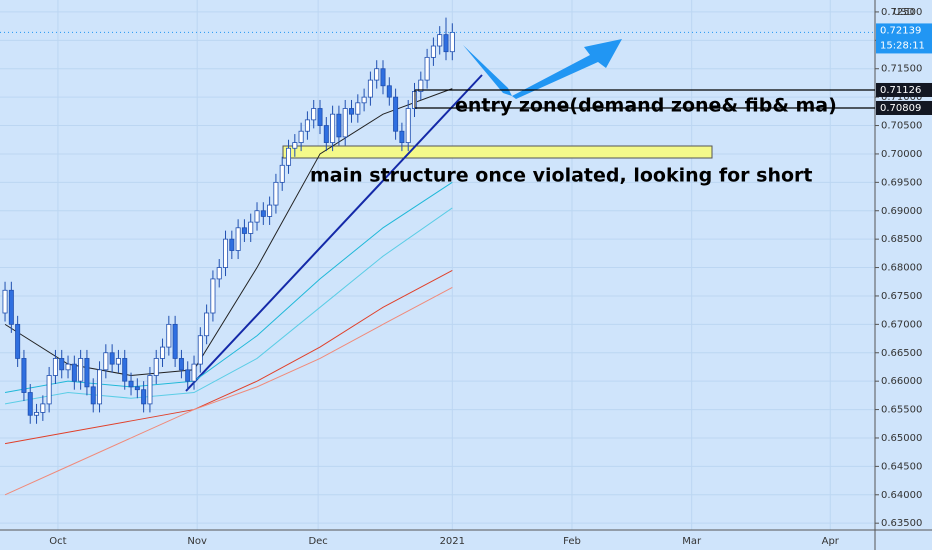 Image resolution: width=932 pixels, height=550 pixels. I want to click on y-tick-label: 0.66500, so click(901, 353).